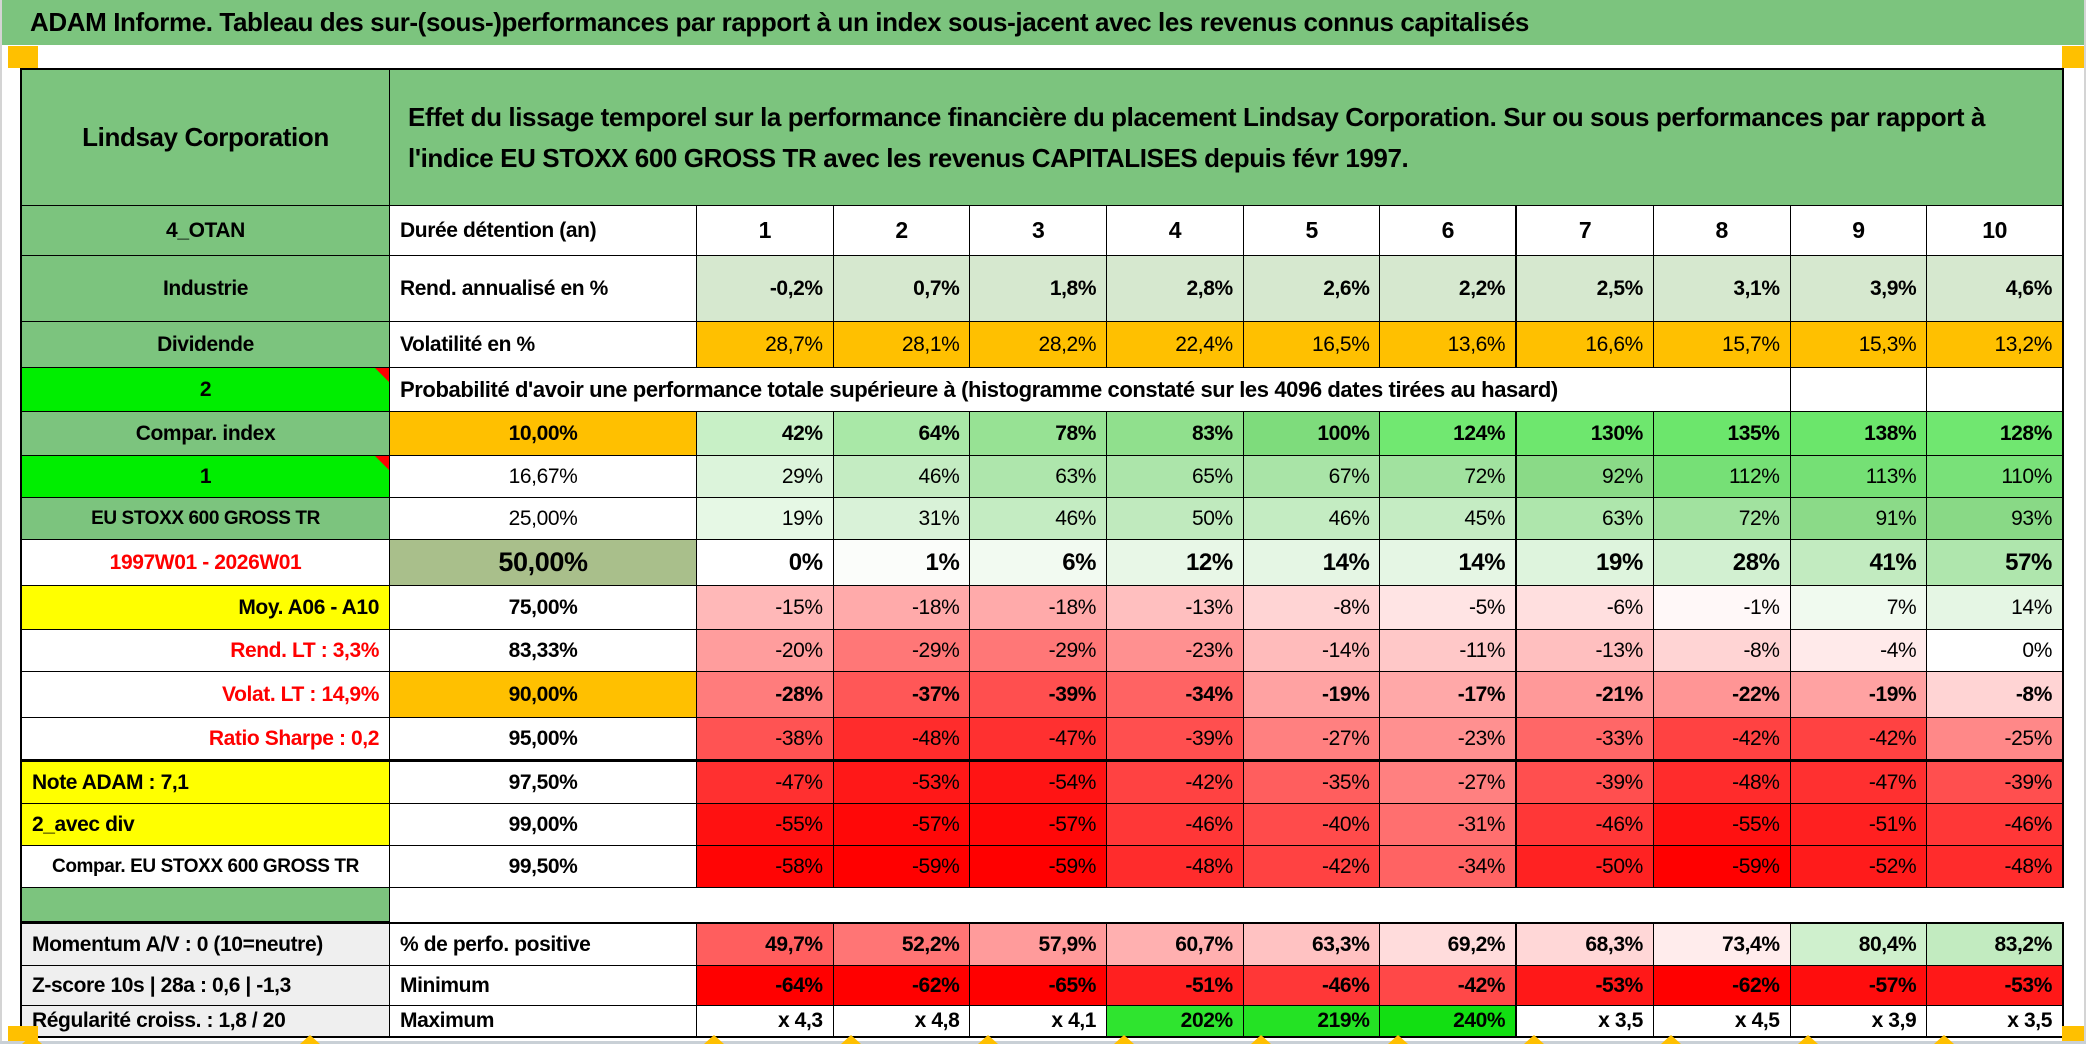  What do you see at coordinates (1175, 345) in the screenshot?
I see `cell: 22,4%` at bounding box center [1175, 345].